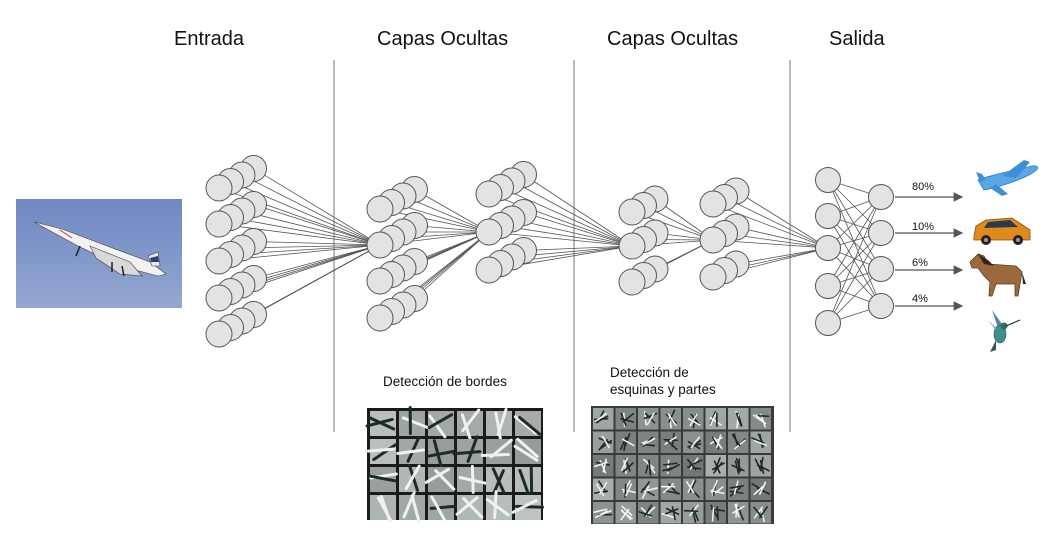 The width and height of the screenshot is (1058, 543). Describe the element at coordinates (997, 275) in the screenshot. I see `horse-icon` at that location.